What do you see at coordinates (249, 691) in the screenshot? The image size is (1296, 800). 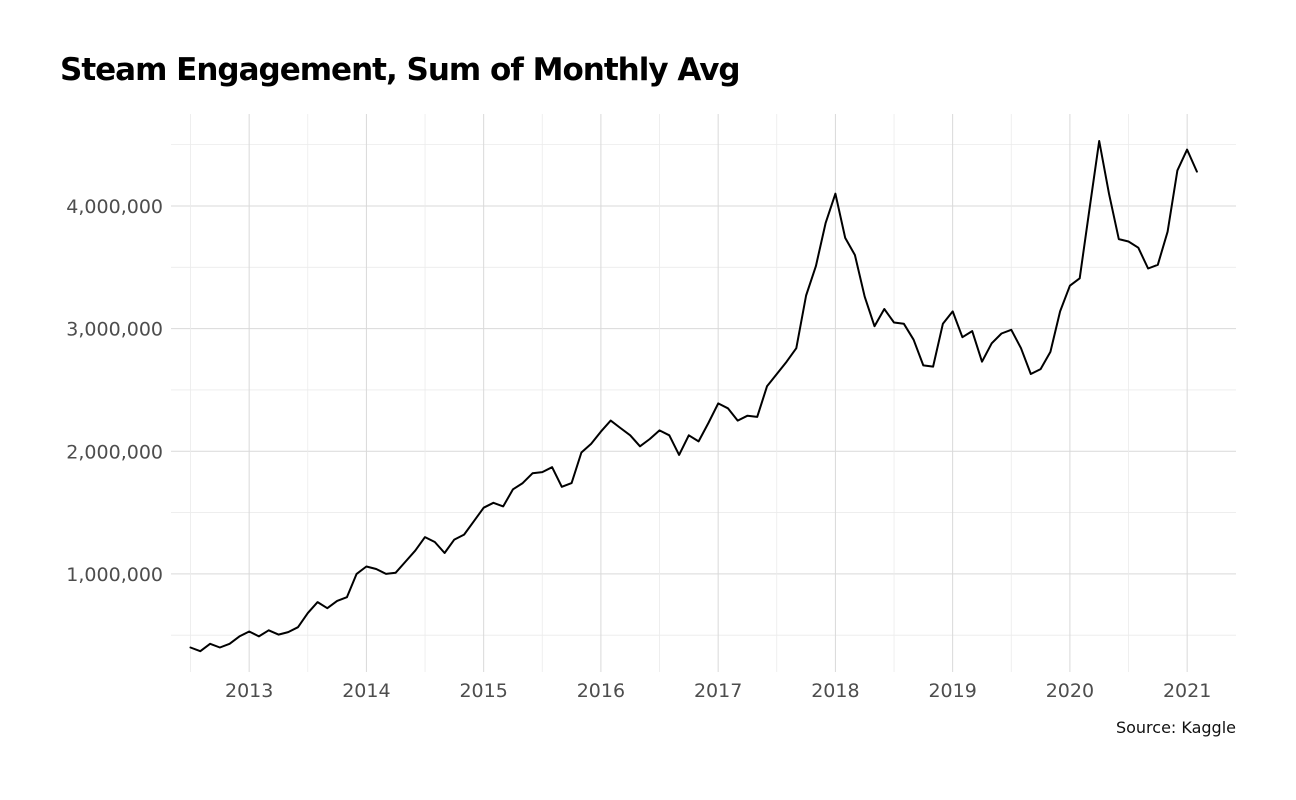 I see `x-tick-label: 2013` at bounding box center [249, 691].